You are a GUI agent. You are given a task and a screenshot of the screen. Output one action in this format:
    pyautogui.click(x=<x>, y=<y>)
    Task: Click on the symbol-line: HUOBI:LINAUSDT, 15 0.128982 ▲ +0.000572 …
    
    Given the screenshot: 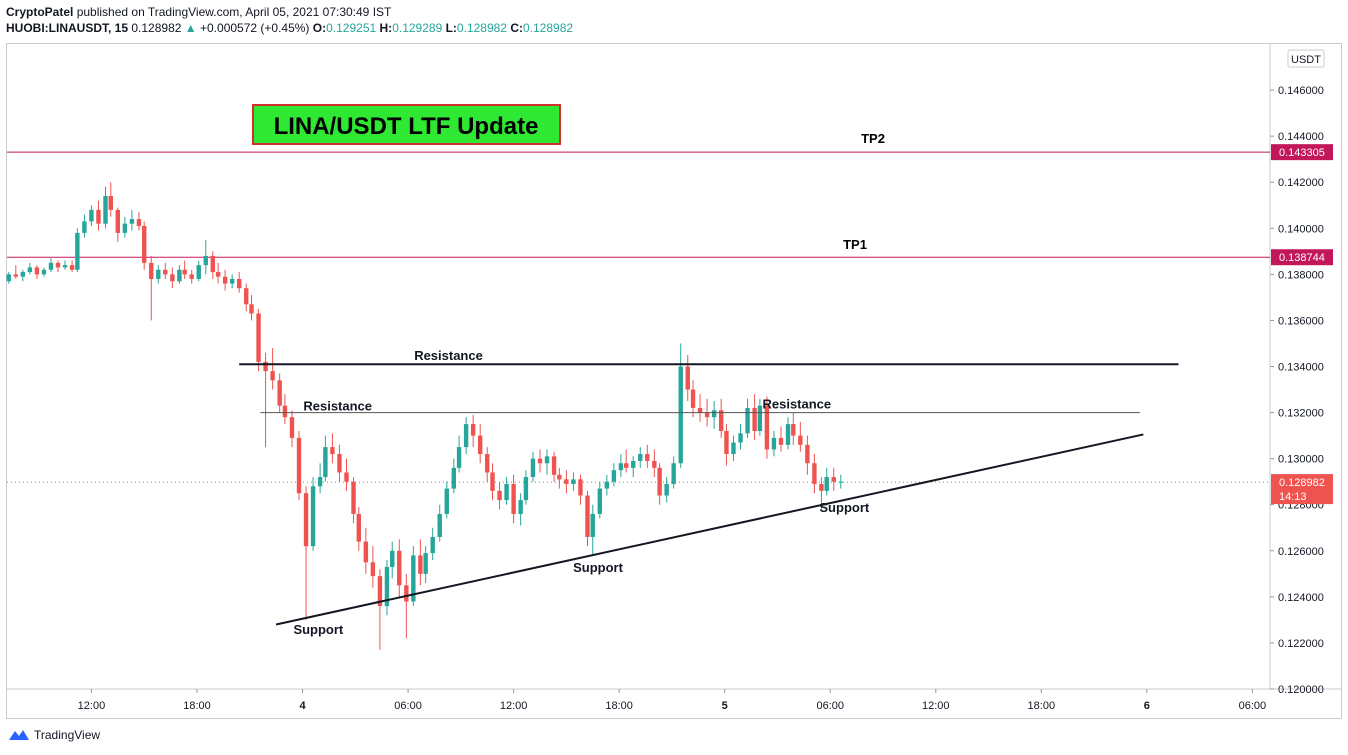 What is the action you would take?
    pyautogui.click(x=289, y=28)
    